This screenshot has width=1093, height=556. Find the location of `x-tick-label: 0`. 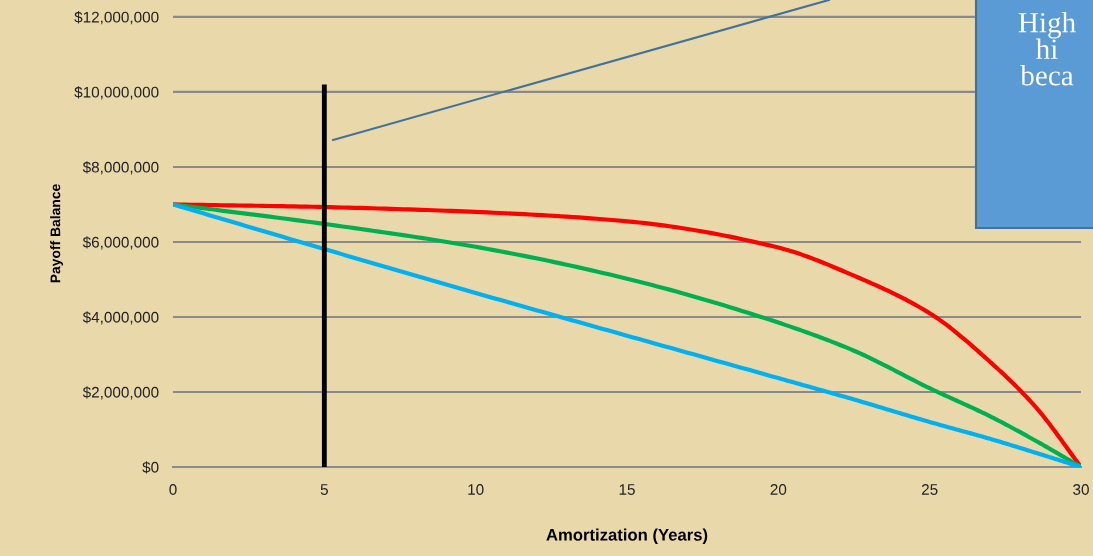

x-tick-label: 0 is located at coordinates (173, 489).